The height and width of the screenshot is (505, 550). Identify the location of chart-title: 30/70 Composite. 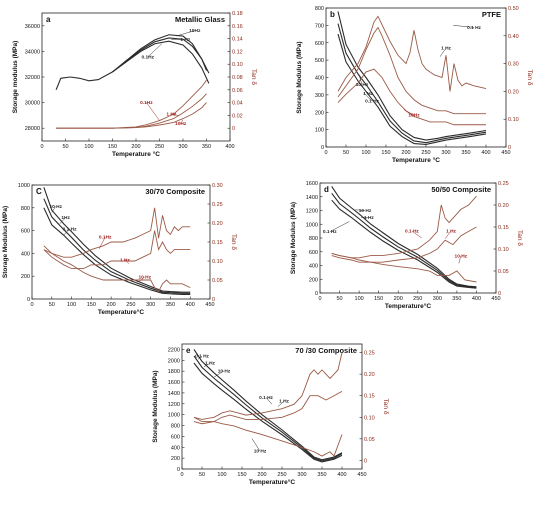
(175, 191).